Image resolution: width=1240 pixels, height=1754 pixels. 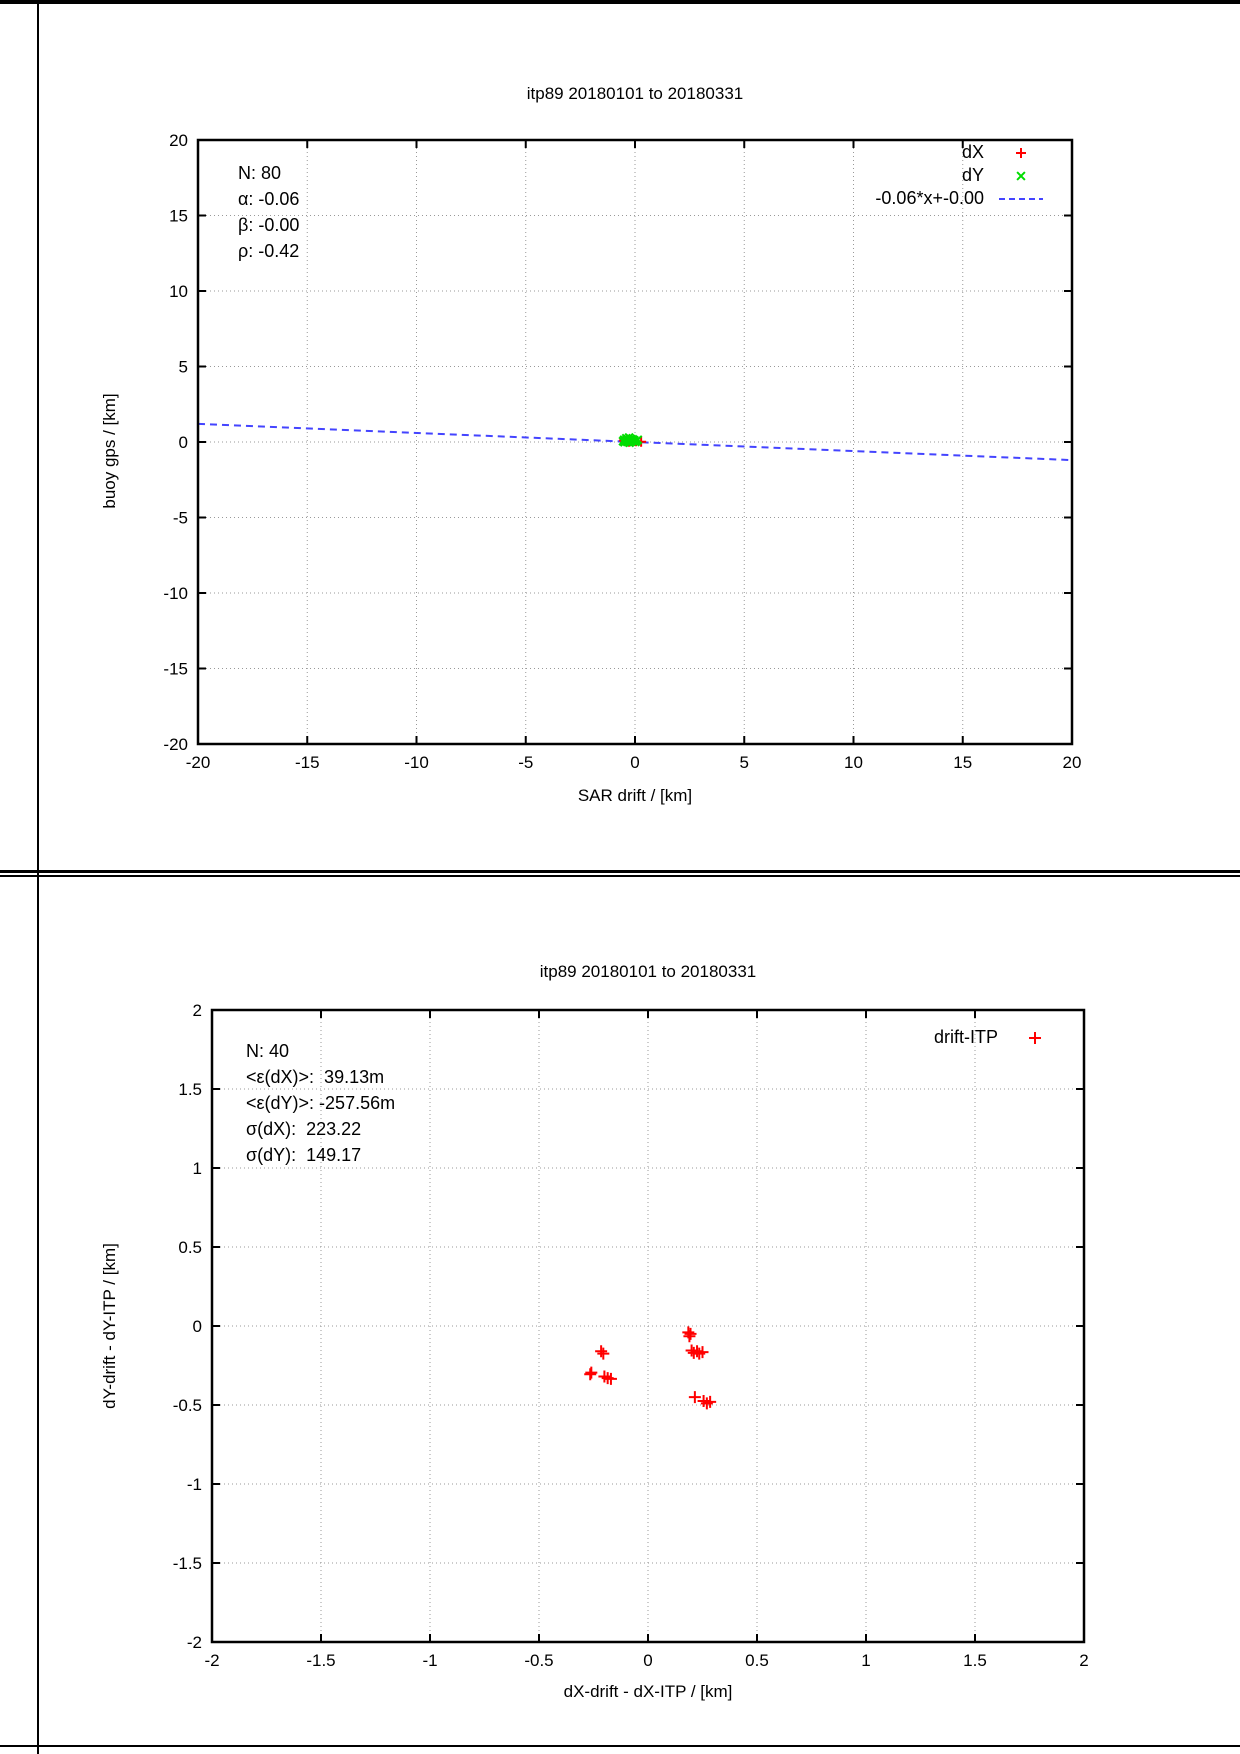 What do you see at coordinates (190, 1089) in the screenshot?
I see `y-tick-label: 1.5` at bounding box center [190, 1089].